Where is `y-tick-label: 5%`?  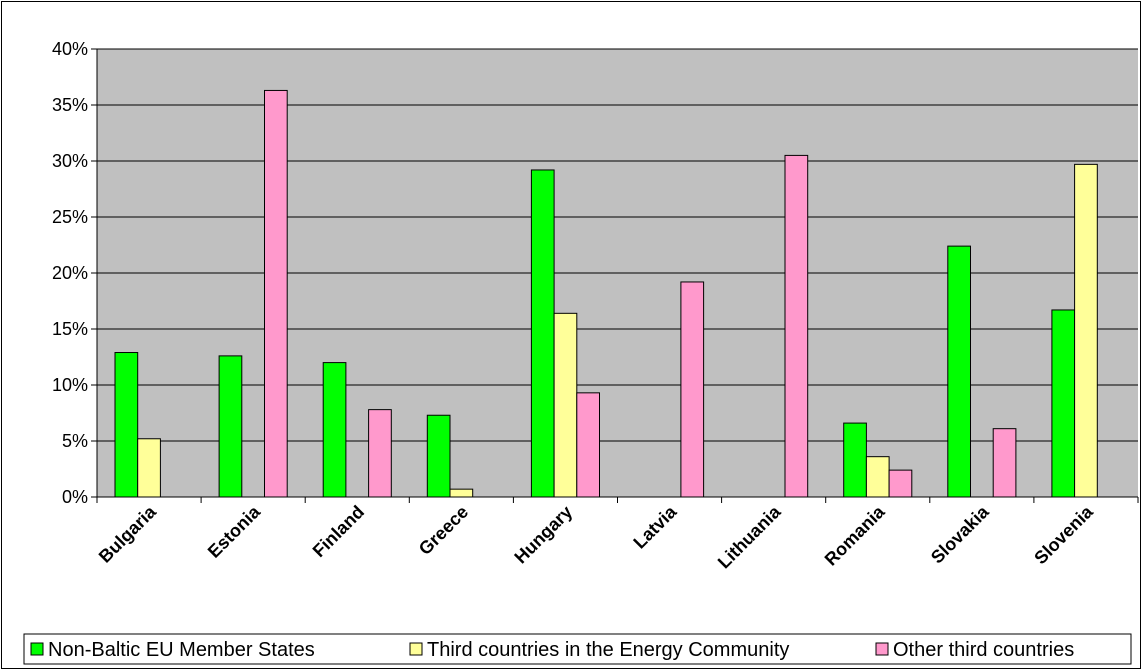 y-tick-label: 5% is located at coordinates (75, 441).